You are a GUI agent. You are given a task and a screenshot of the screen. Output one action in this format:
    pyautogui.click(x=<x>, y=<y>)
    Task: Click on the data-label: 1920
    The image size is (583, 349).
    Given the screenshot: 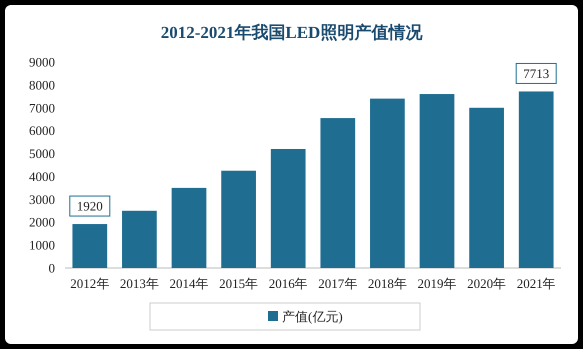 What is the action you would take?
    pyautogui.click(x=89, y=206)
    